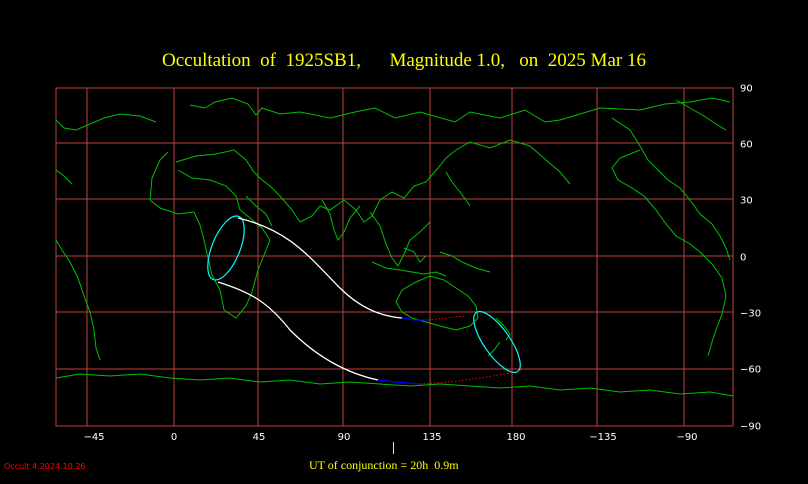 This screenshot has height=484, width=808. What do you see at coordinates (344, 437) in the screenshot?
I see `lon-tick-label: 90` at bounding box center [344, 437].